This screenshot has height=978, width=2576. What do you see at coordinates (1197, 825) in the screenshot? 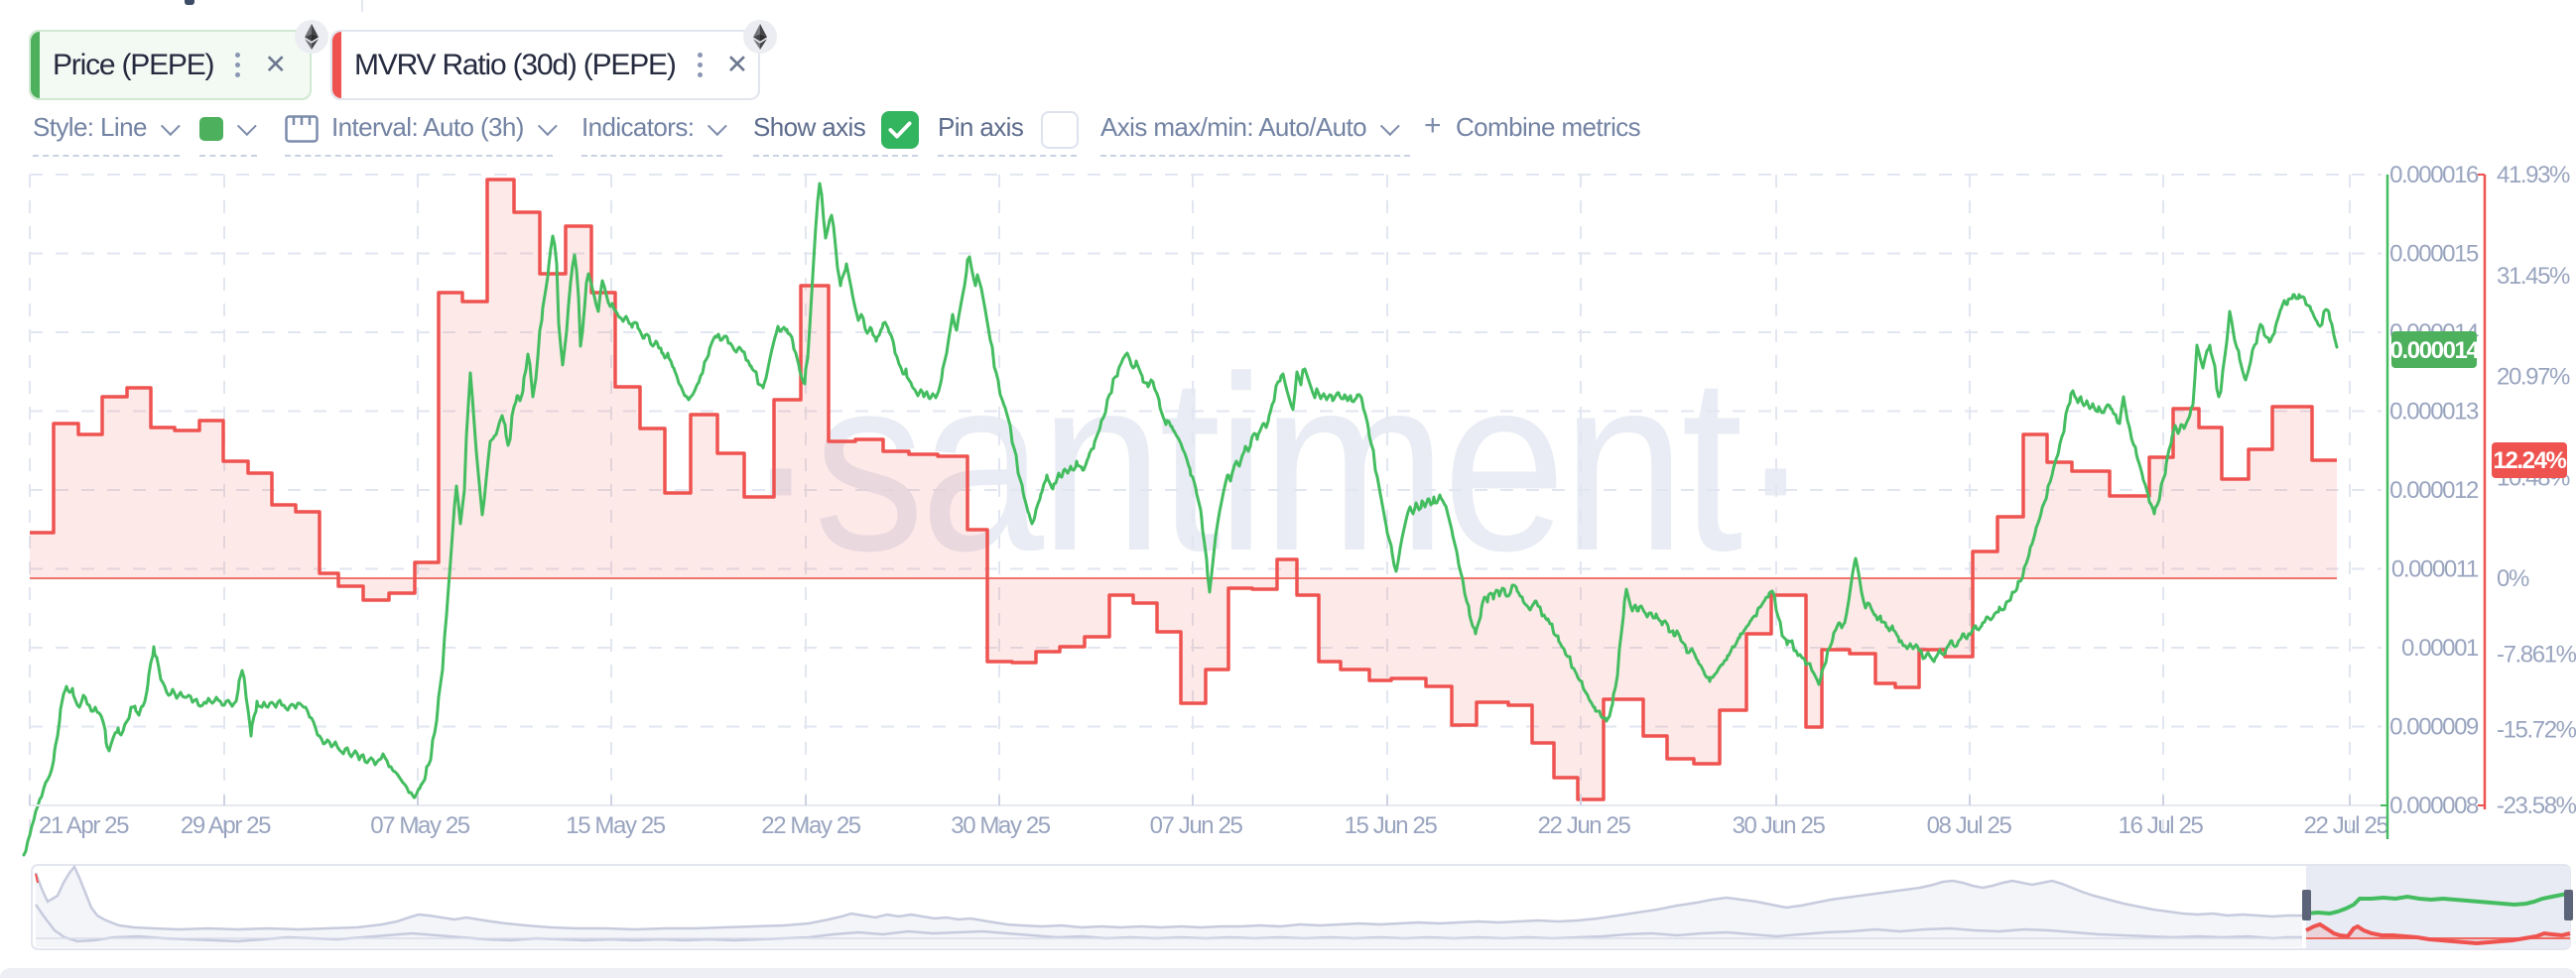
I see `svg-text: 07 Jun 25` at bounding box center [1197, 825].